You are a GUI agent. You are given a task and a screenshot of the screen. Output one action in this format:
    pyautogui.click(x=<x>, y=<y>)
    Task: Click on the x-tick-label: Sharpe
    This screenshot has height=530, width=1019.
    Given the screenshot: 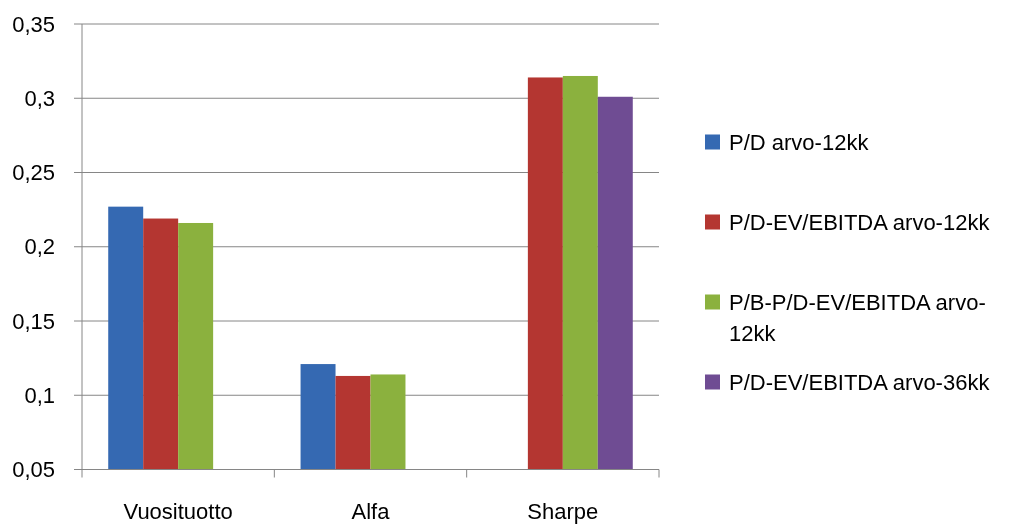 What is the action you would take?
    pyautogui.click(x=563, y=511)
    